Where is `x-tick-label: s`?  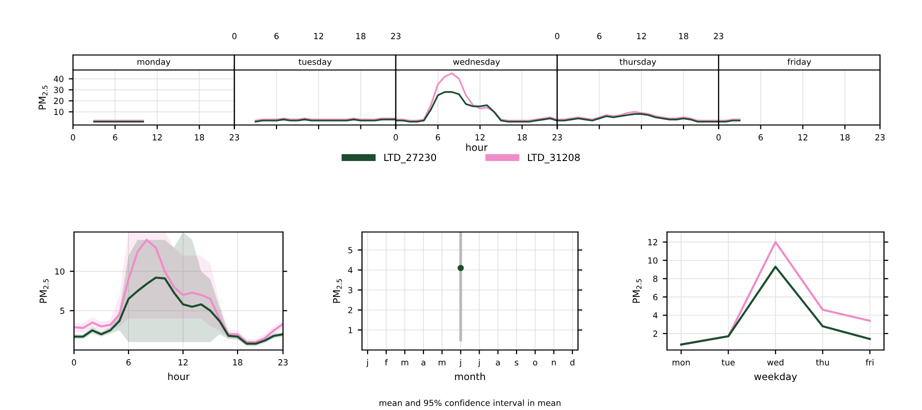 x-tick-label: s is located at coordinates (516, 363).